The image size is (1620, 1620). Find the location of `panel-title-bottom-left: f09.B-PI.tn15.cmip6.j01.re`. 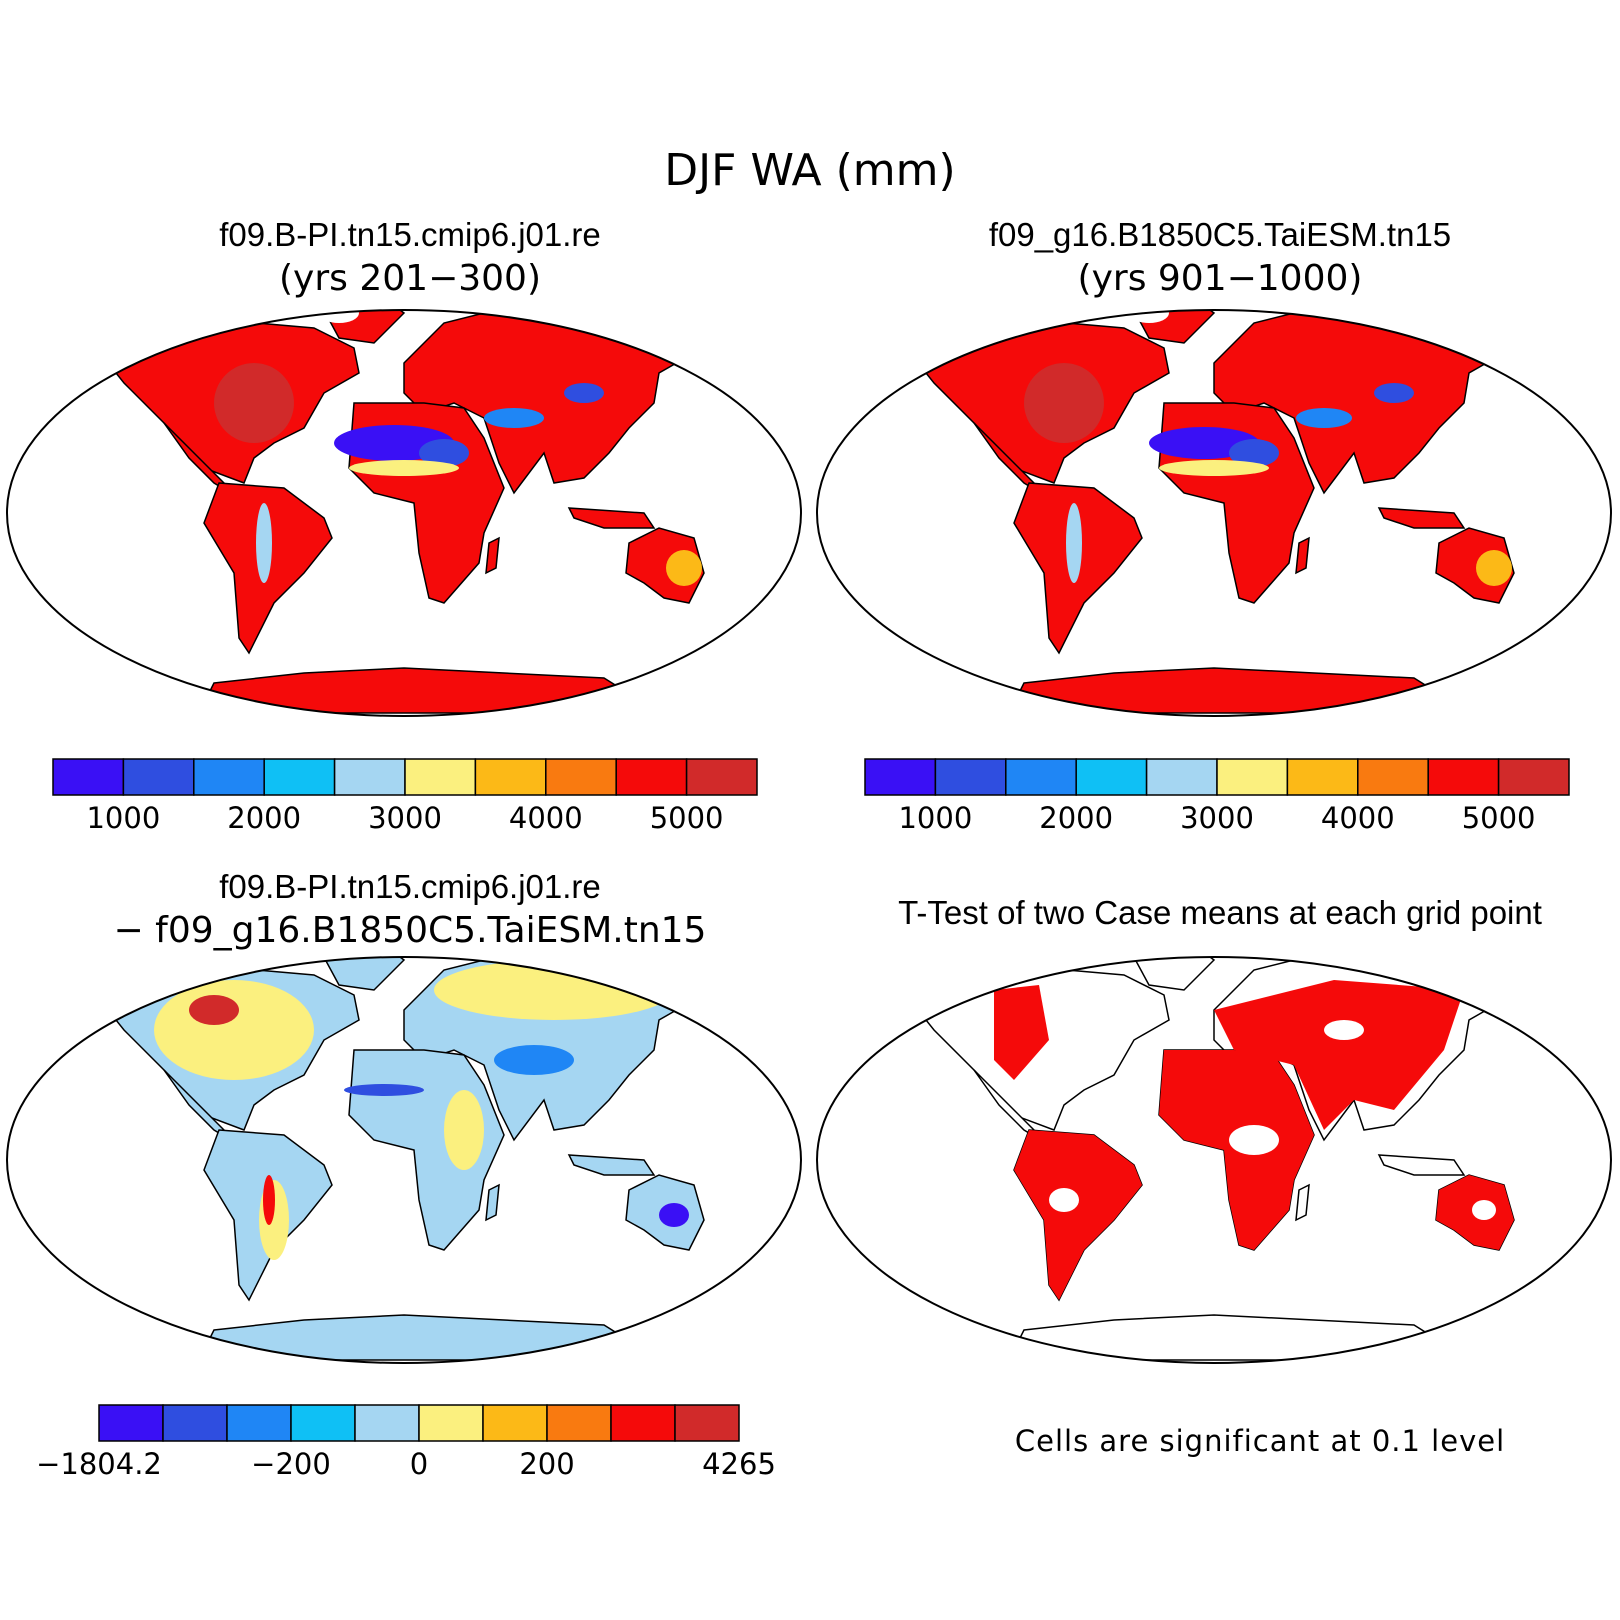

panel-title-bottom-left: f09.B-PI.tn15.cmip6.j01.re is located at coordinates (410, 886).